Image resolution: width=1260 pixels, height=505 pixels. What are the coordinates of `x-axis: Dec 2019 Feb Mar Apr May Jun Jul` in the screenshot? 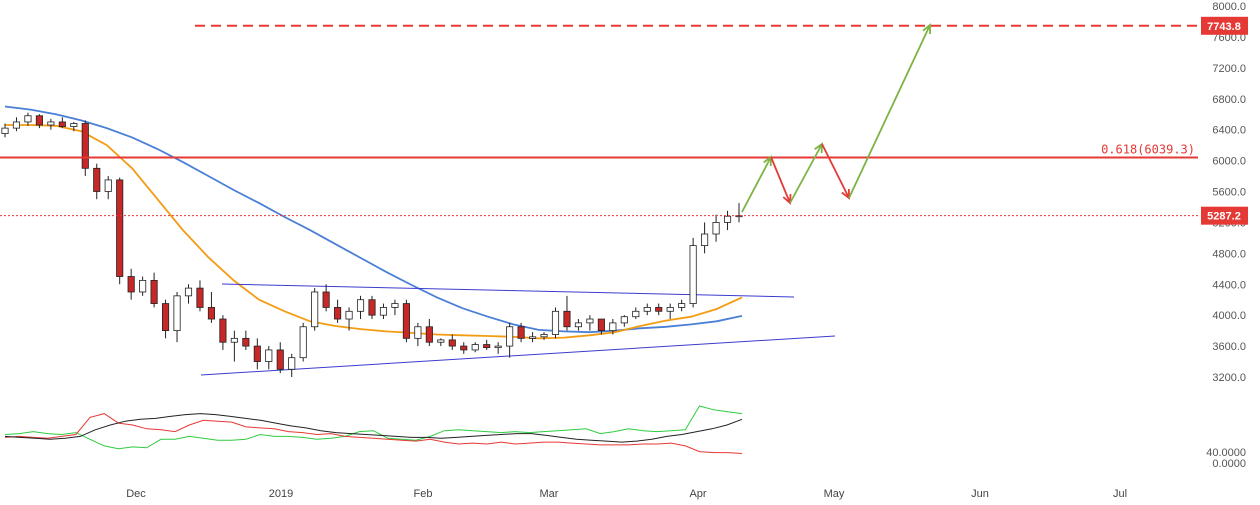 It's located at (626, 494).